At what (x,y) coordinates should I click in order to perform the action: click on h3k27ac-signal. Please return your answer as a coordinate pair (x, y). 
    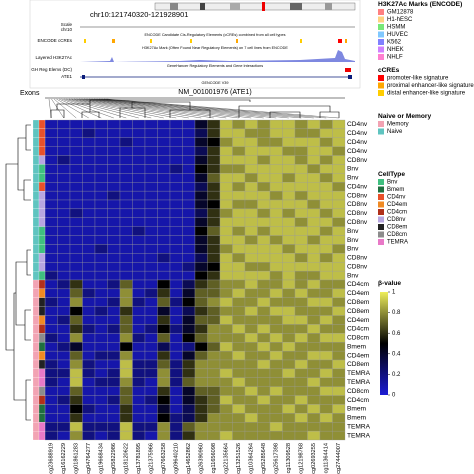
    Looking at the image, I should click on (217, 56).